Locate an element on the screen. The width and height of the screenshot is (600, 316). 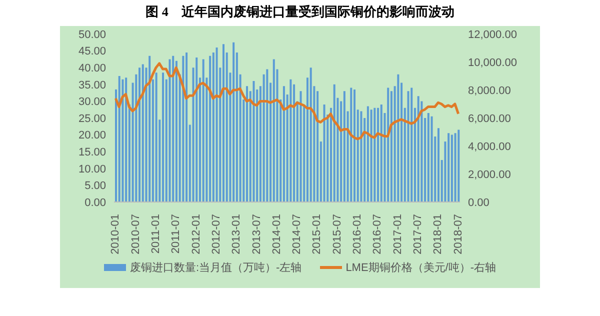
y2-tick-label: 10,000.00 is located at coordinates (492, 62).